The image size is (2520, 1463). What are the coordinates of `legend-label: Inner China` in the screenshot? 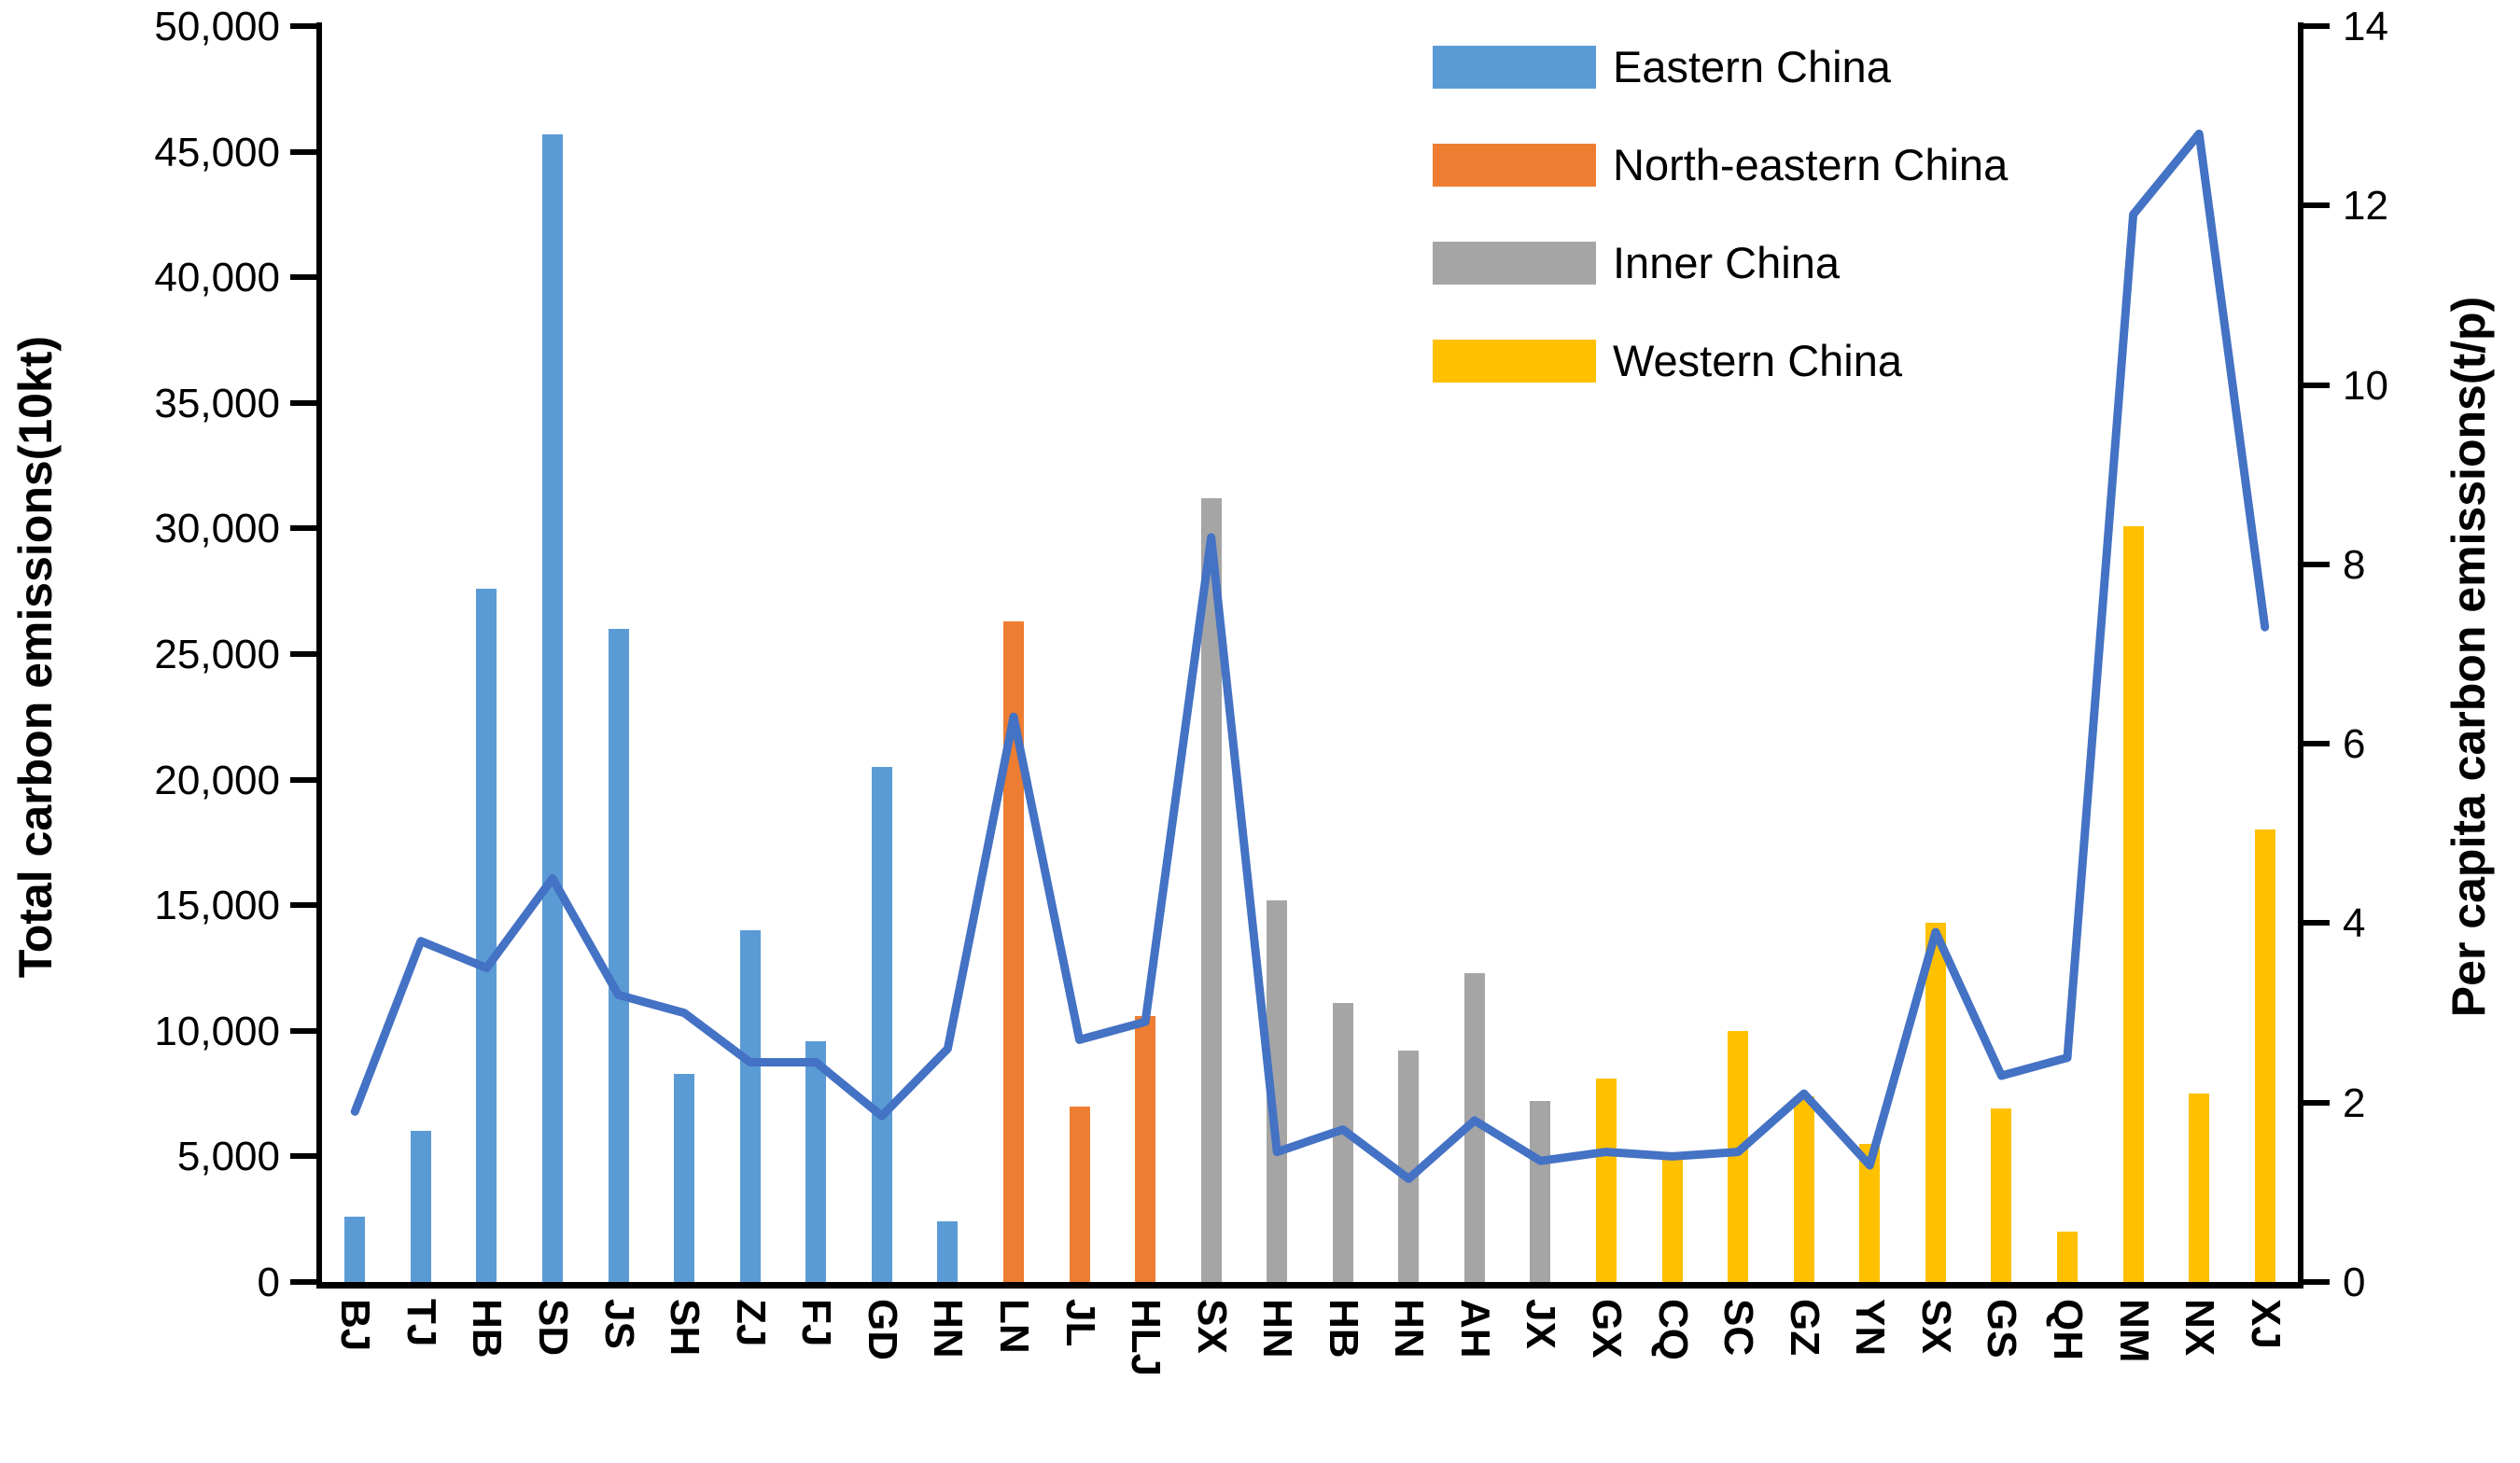 It's located at (1726, 263).